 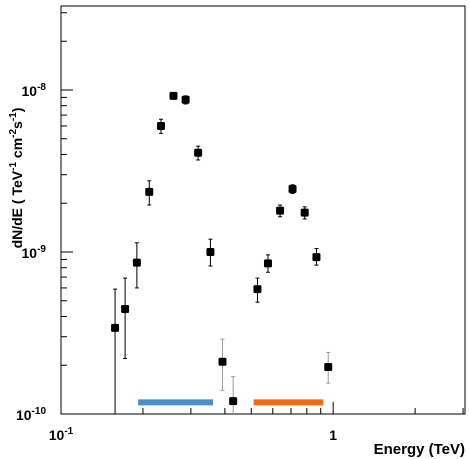 I want to click on energy-bands, so click(x=231, y=402).